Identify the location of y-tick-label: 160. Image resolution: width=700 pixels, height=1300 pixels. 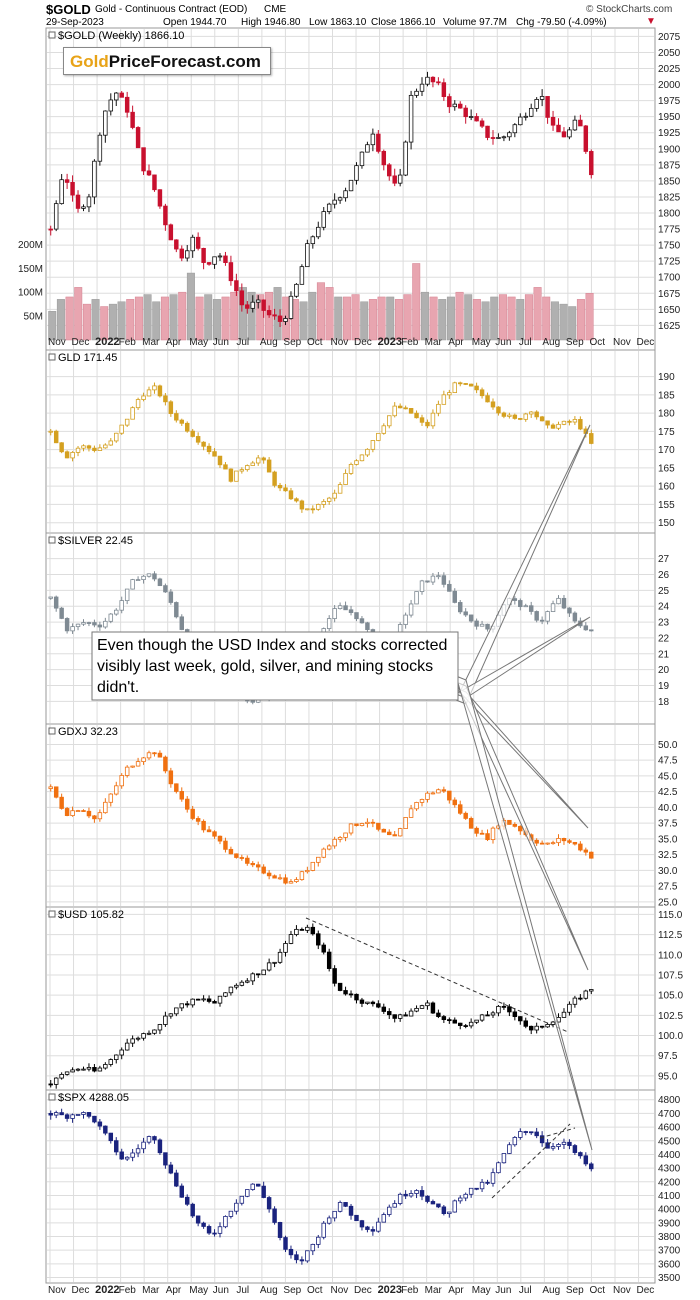
(666, 487).